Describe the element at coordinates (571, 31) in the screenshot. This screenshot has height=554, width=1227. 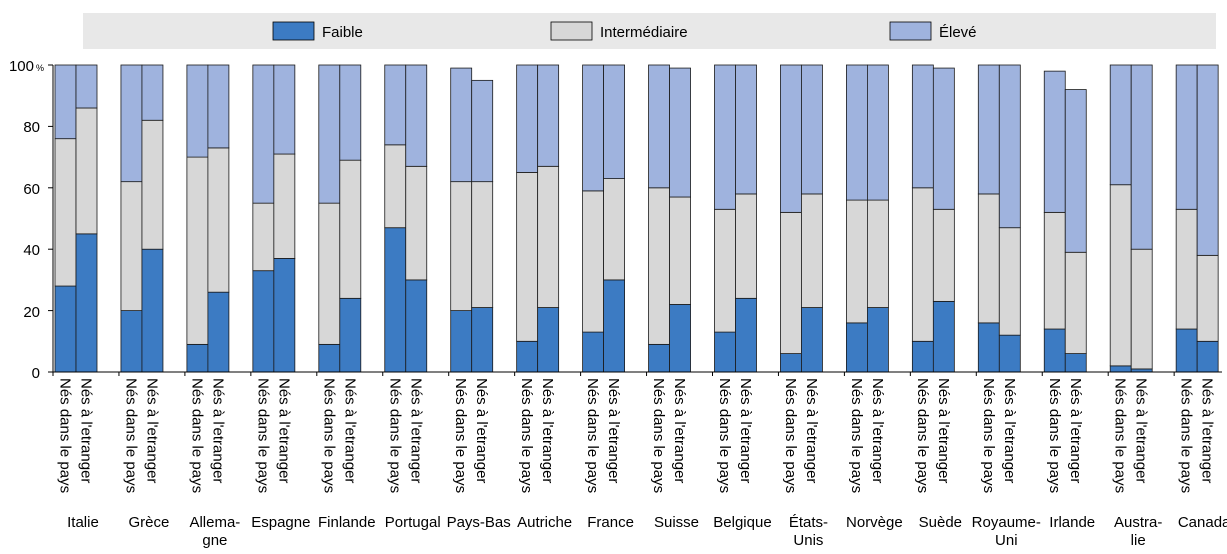
I see `legend-swatch-mid` at that location.